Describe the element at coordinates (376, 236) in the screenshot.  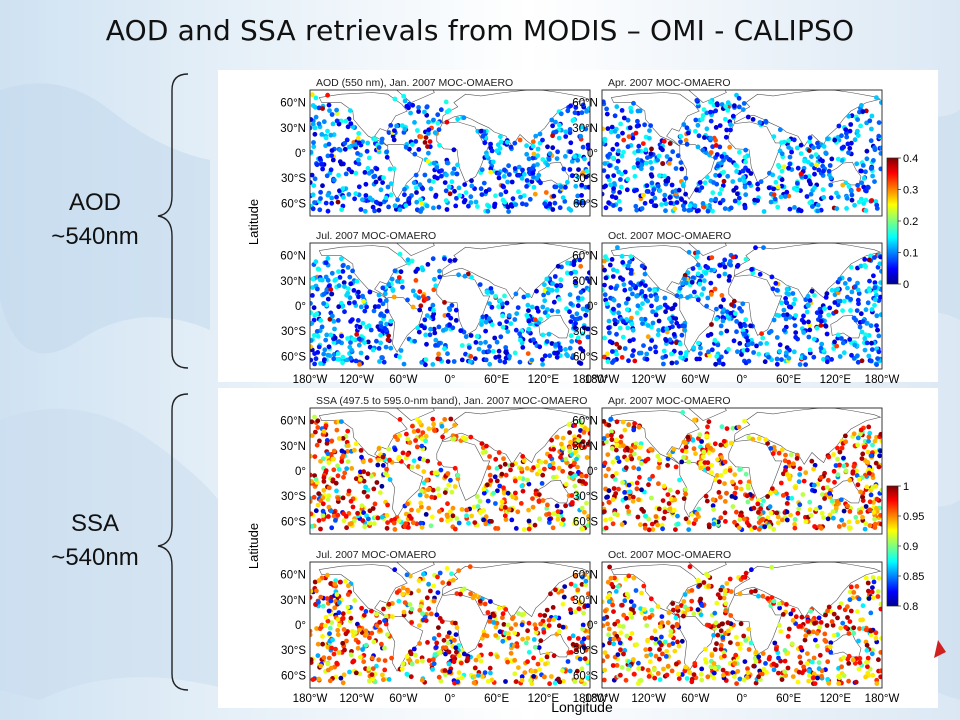
I see `aod-panel-title: Jul. 2007 MOC-OMAERO` at that location.